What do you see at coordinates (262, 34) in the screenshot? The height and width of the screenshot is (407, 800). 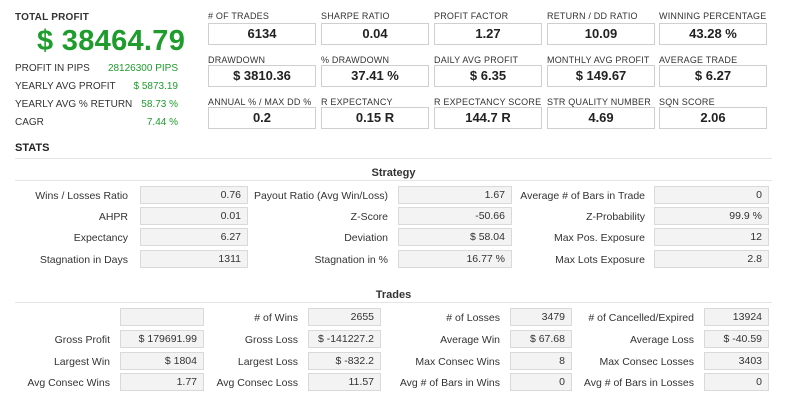 I see `card-value-trades: 6134` at bounding box center [262, 34].